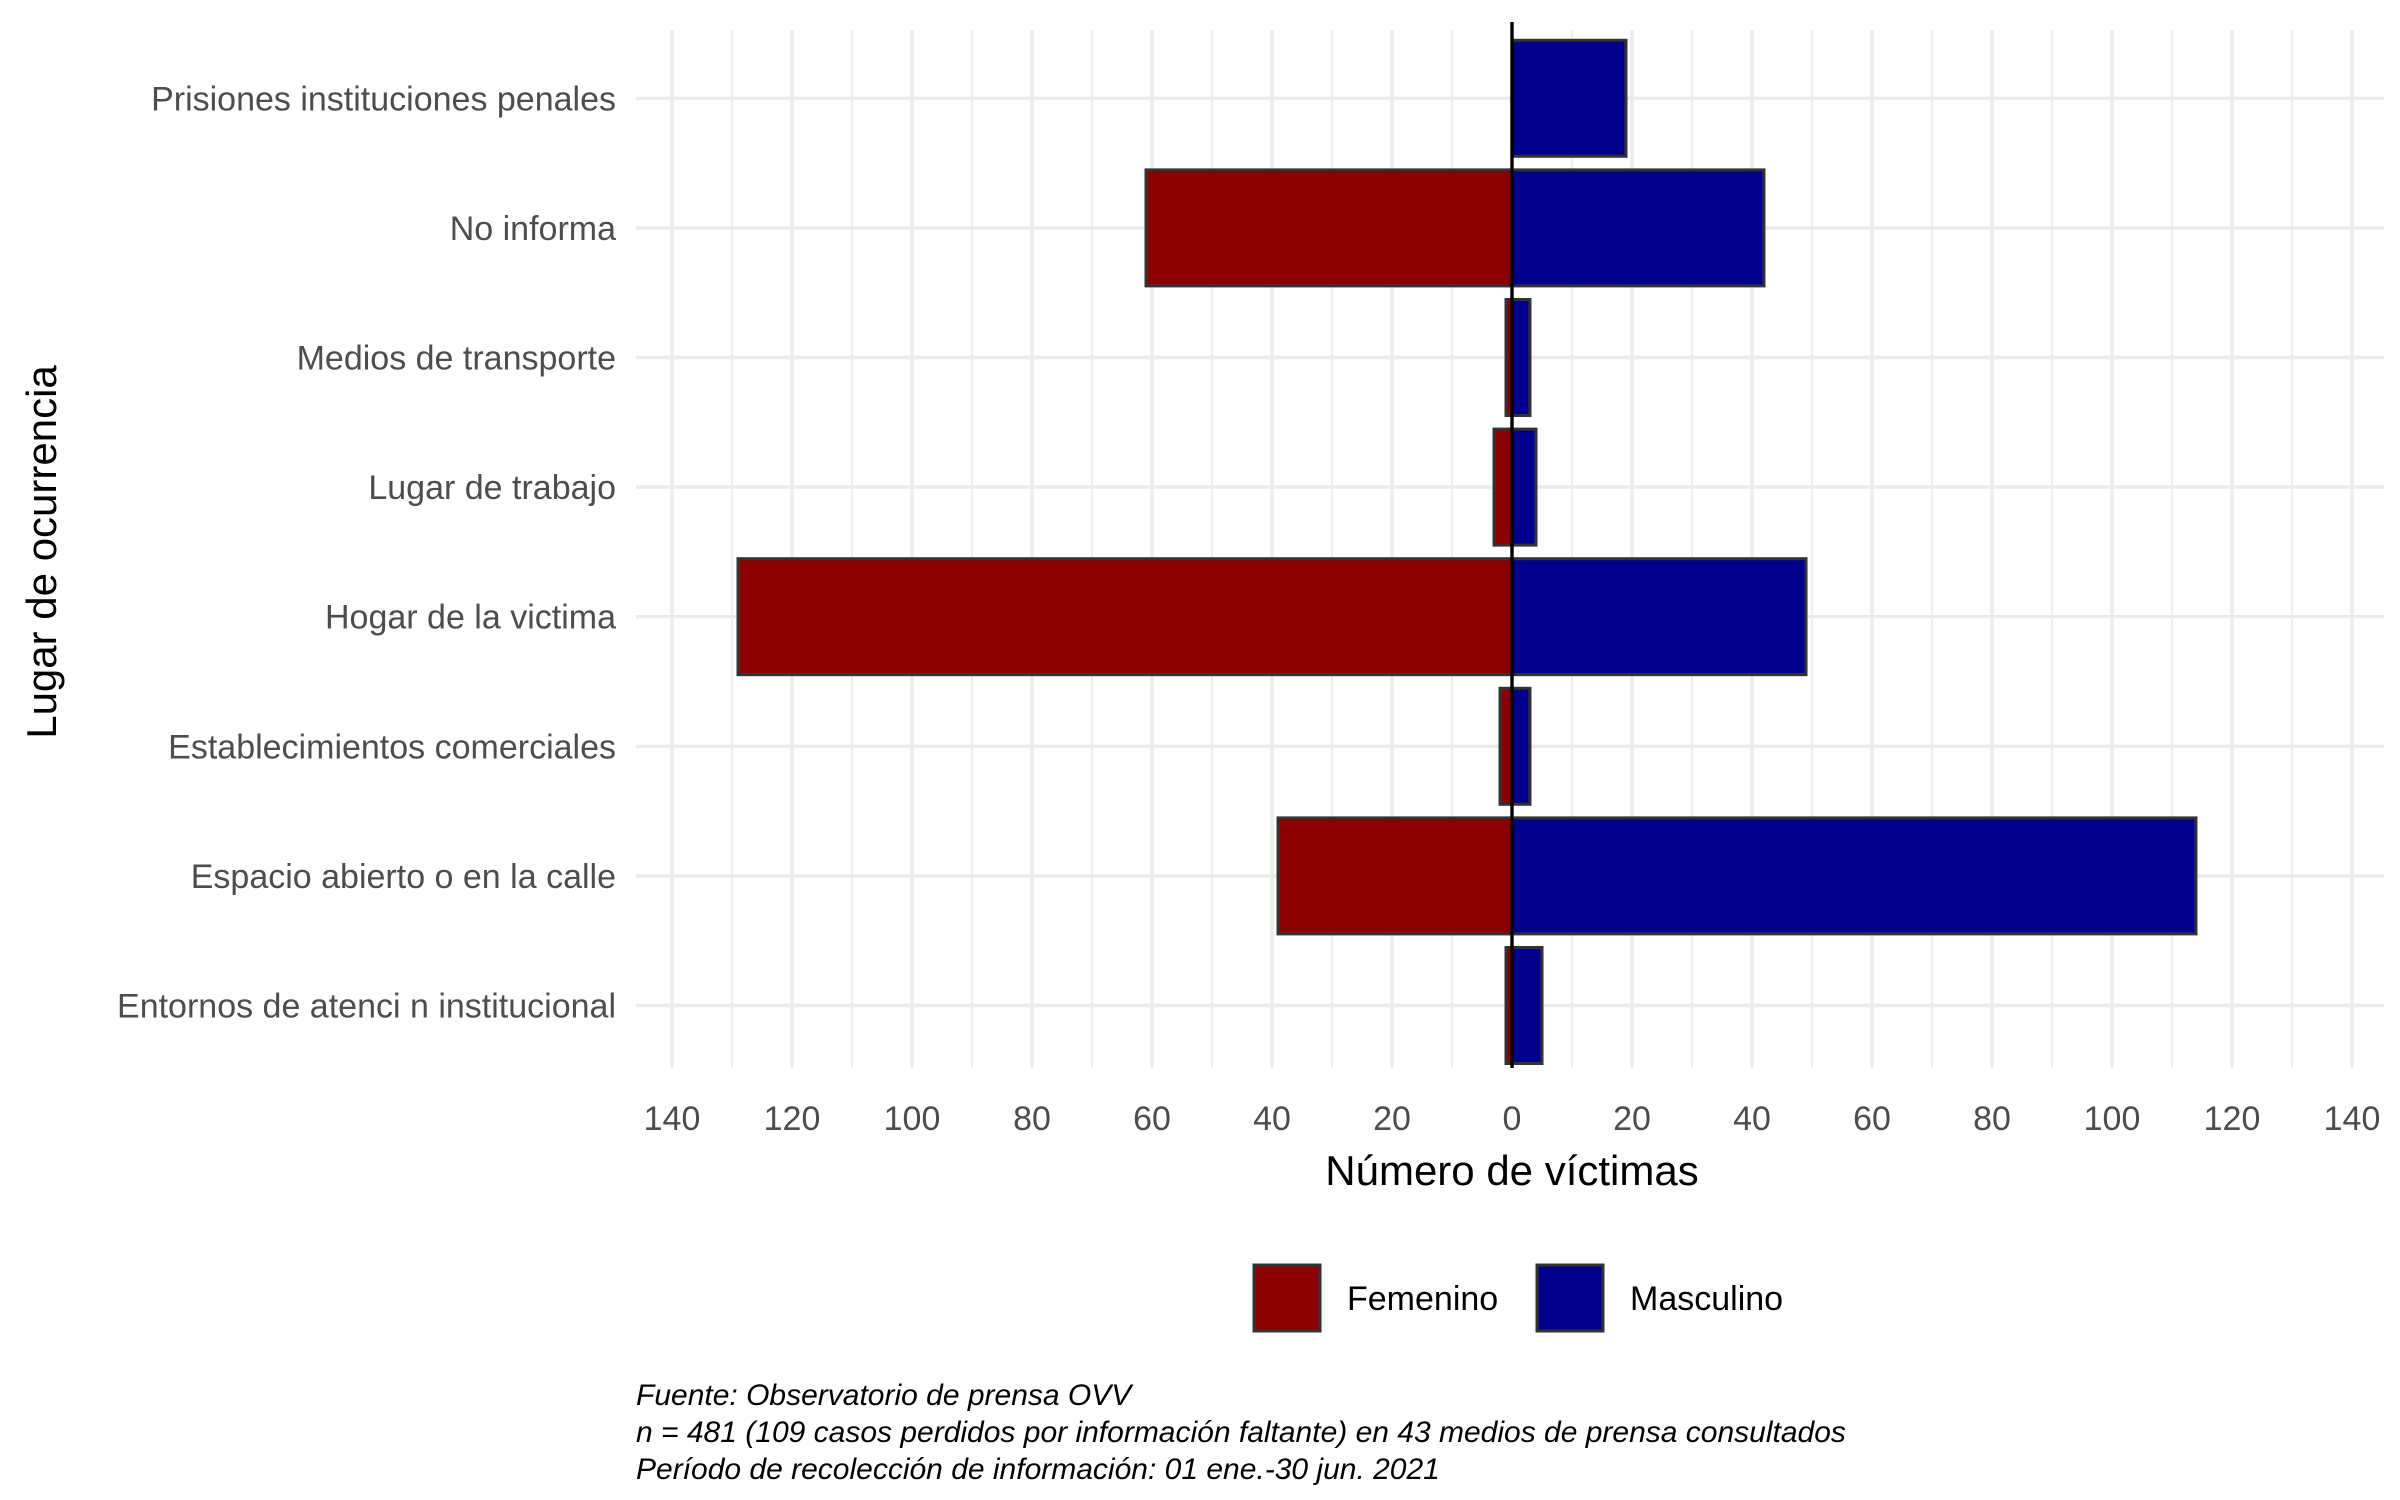 This screenshot has width=2400, height=1500. Describe the element at coordinates (470, 618) in the screenshot. I see `y-tick-label: Hogar de la victima` at that location.